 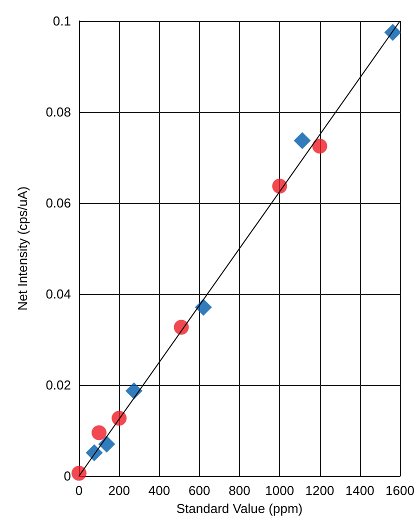 I want to click on x-tick-label: 1000, so click(x=279, y=490).